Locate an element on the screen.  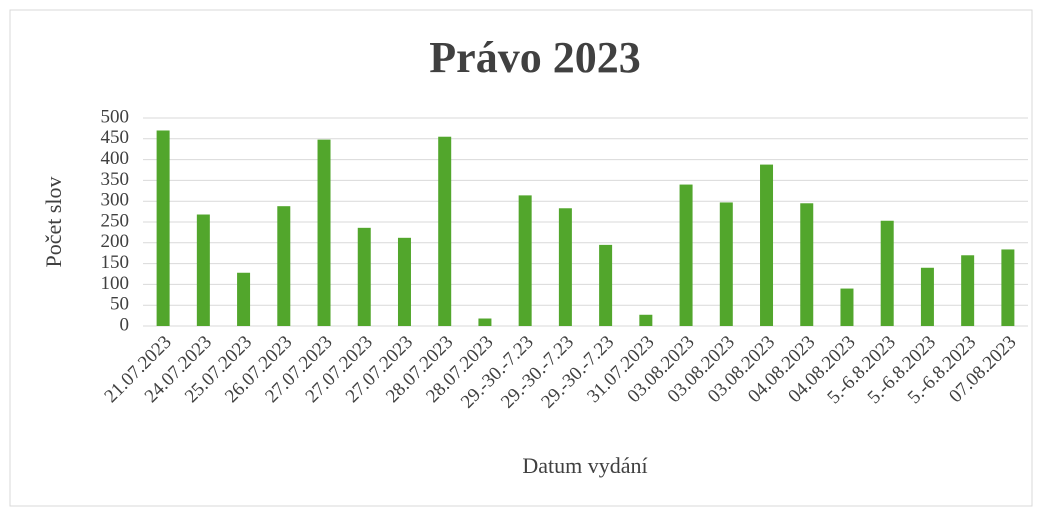
y-tick-label: 200 is located at coordinates (115, 241).